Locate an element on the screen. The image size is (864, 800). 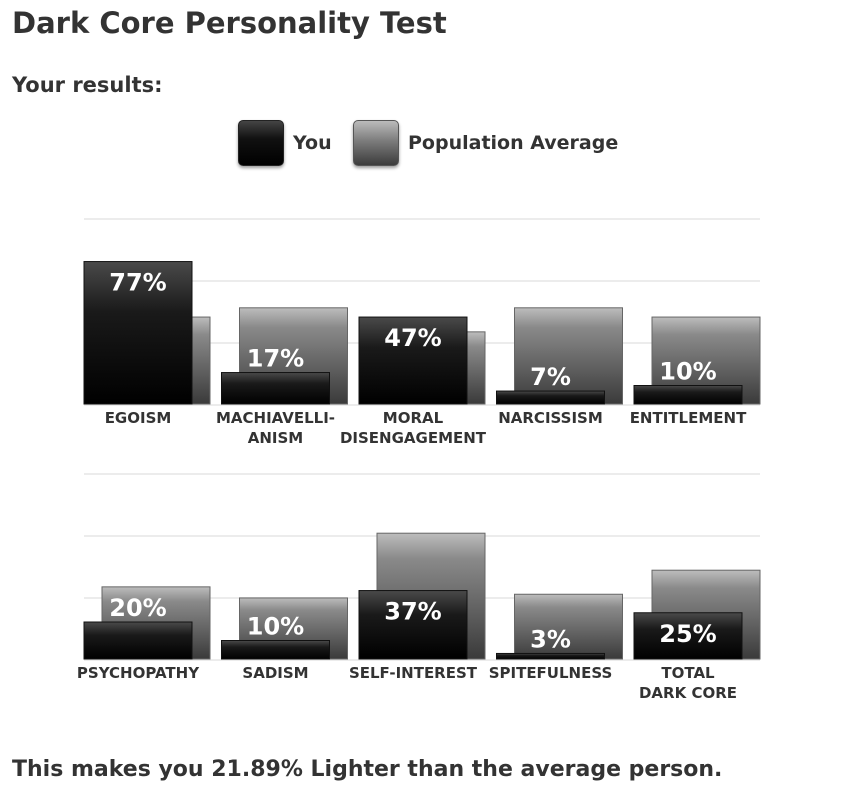
category-label-moraldisengagement: MORAL is located at coordinates (413, 418).